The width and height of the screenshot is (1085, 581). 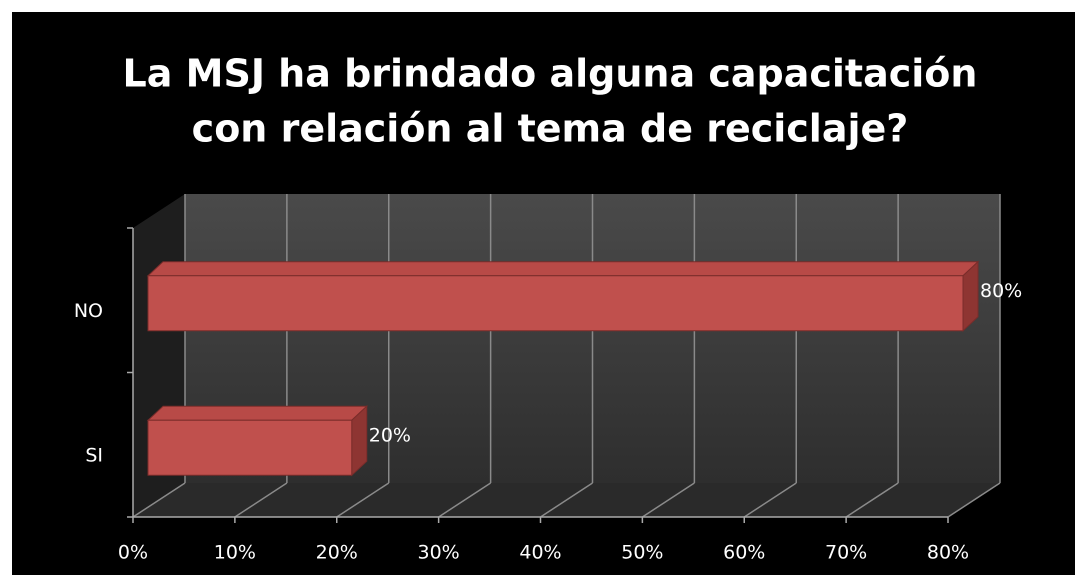 What do you see at coordinates (846, 553) in the screenshot?
I see `x-tick-label: 70%` at bounding box center [846, 553].